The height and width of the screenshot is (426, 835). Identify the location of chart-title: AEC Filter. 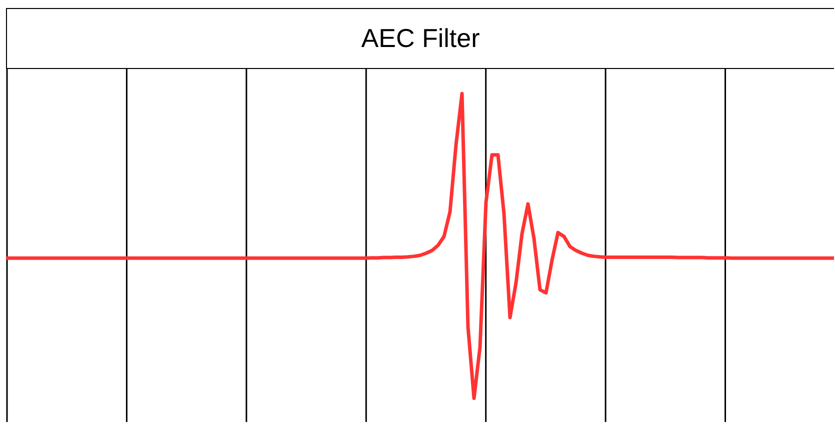
(420, 38).